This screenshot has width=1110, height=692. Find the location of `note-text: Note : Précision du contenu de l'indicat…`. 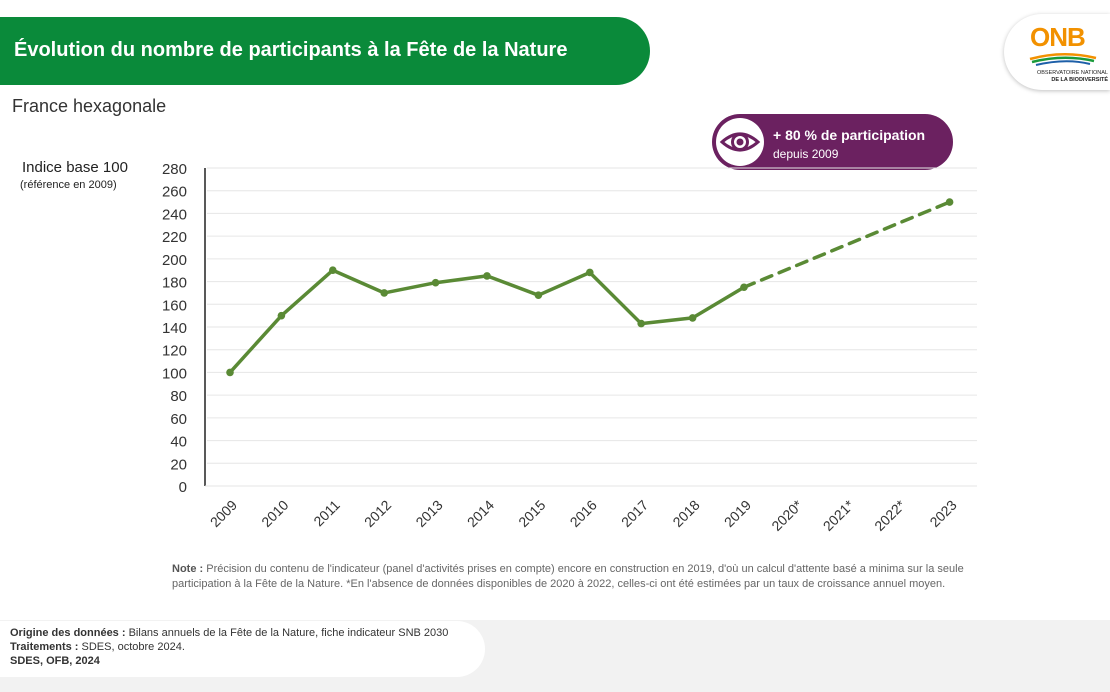

note-text: Note : Précision du contenu de l'indicat… is located at coordinates (574, 577).